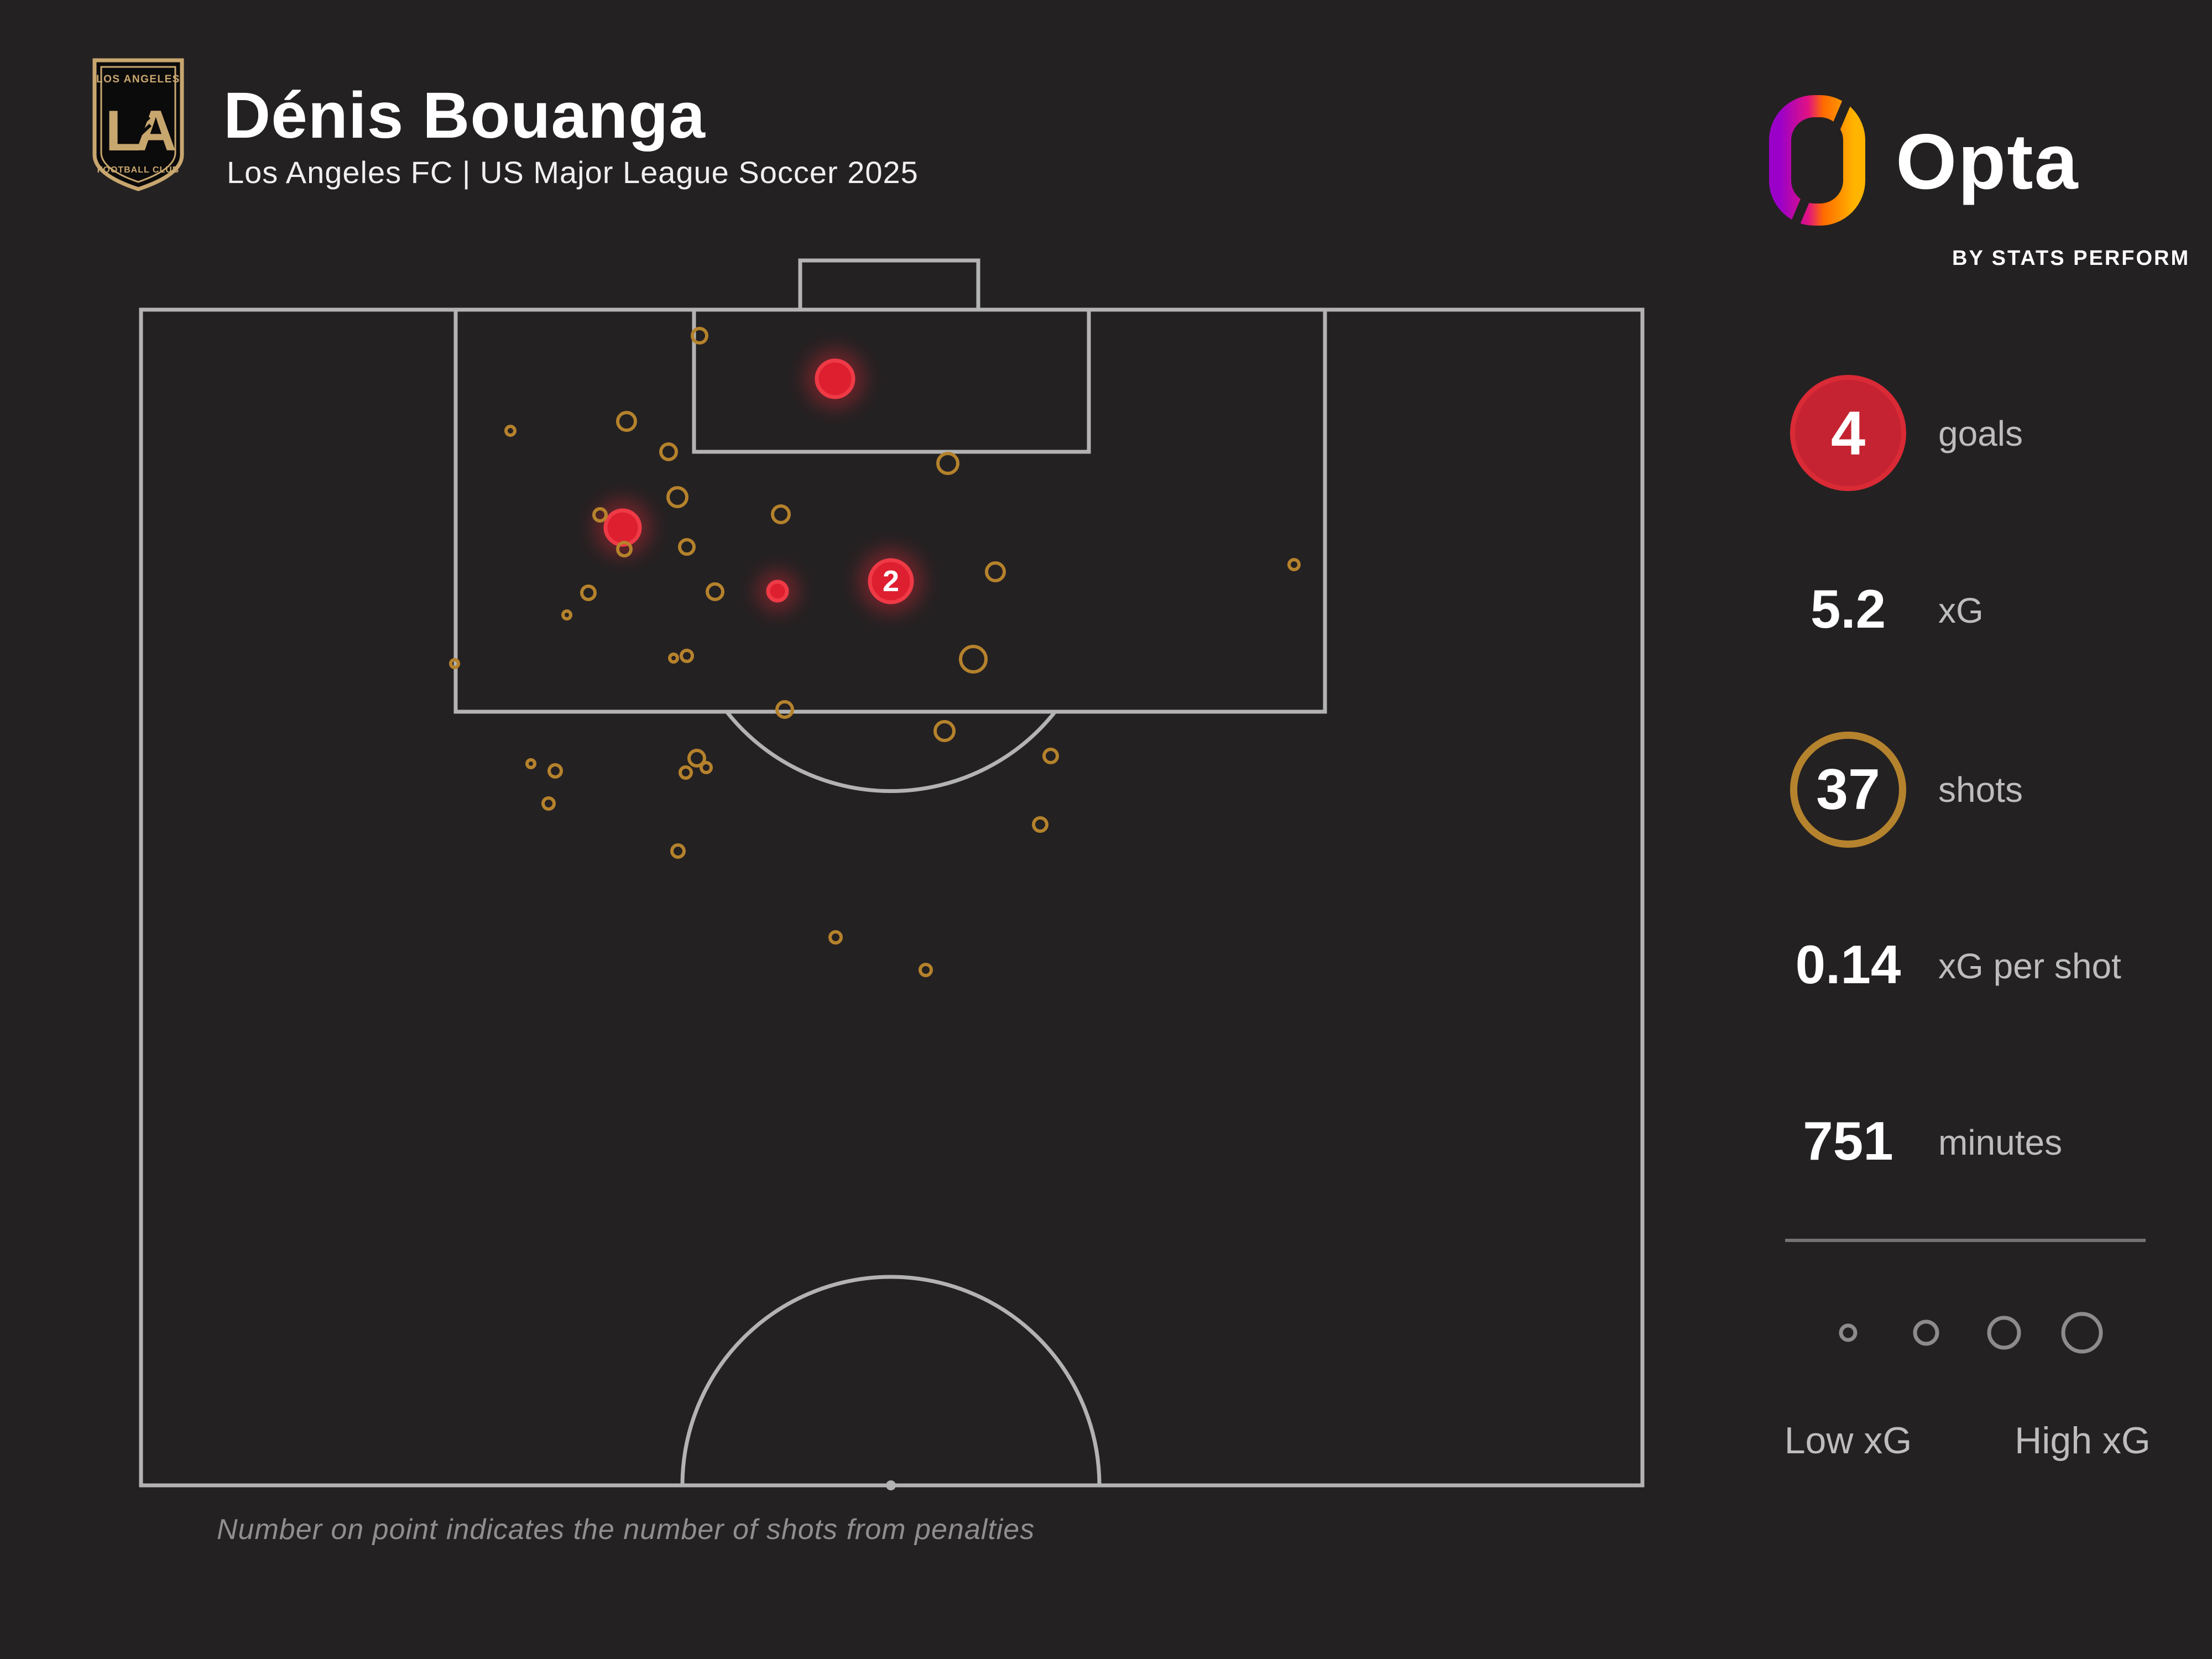  I want to click on page-title: Dénis Bouanga, so click(465, 116).